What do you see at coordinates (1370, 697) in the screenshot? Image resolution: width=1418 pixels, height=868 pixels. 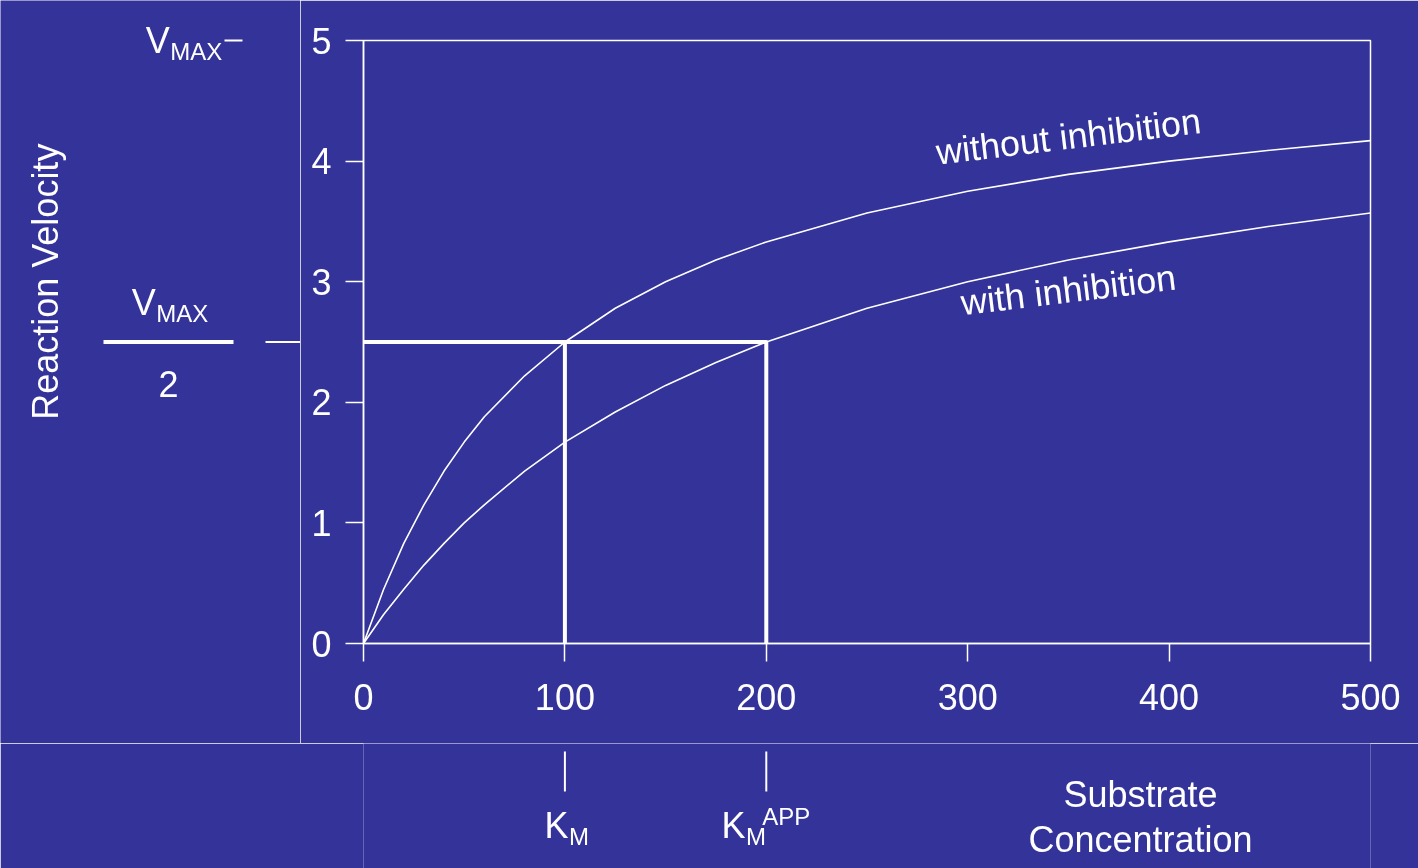 I see `x-tick-label: 500` at bounding box center [1370, 697].